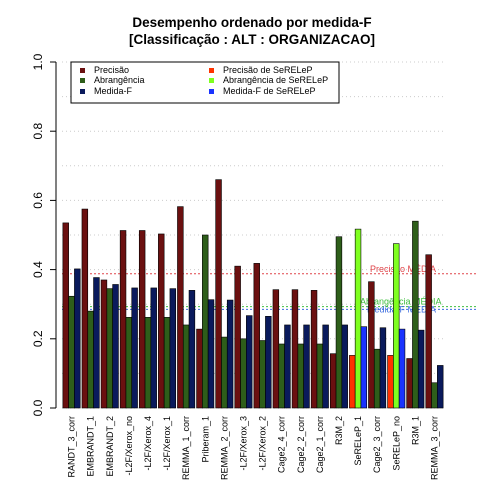  I want to click on reference-line-label: Precisão MÉDIA, so click(403, 269).